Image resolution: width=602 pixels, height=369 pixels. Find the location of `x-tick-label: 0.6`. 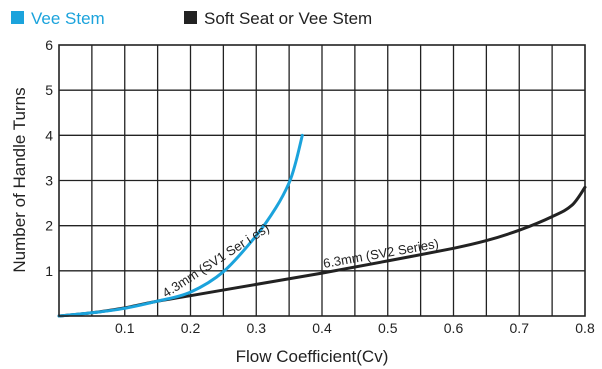

x-tick-label: 0.6 is located at coordinates (454, 328).